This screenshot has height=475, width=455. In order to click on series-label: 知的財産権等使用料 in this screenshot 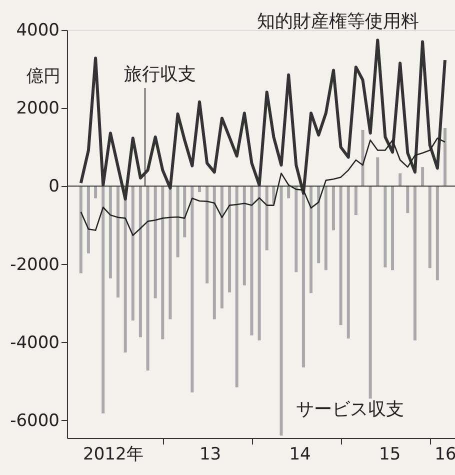, I will do `click(338, 21)`.